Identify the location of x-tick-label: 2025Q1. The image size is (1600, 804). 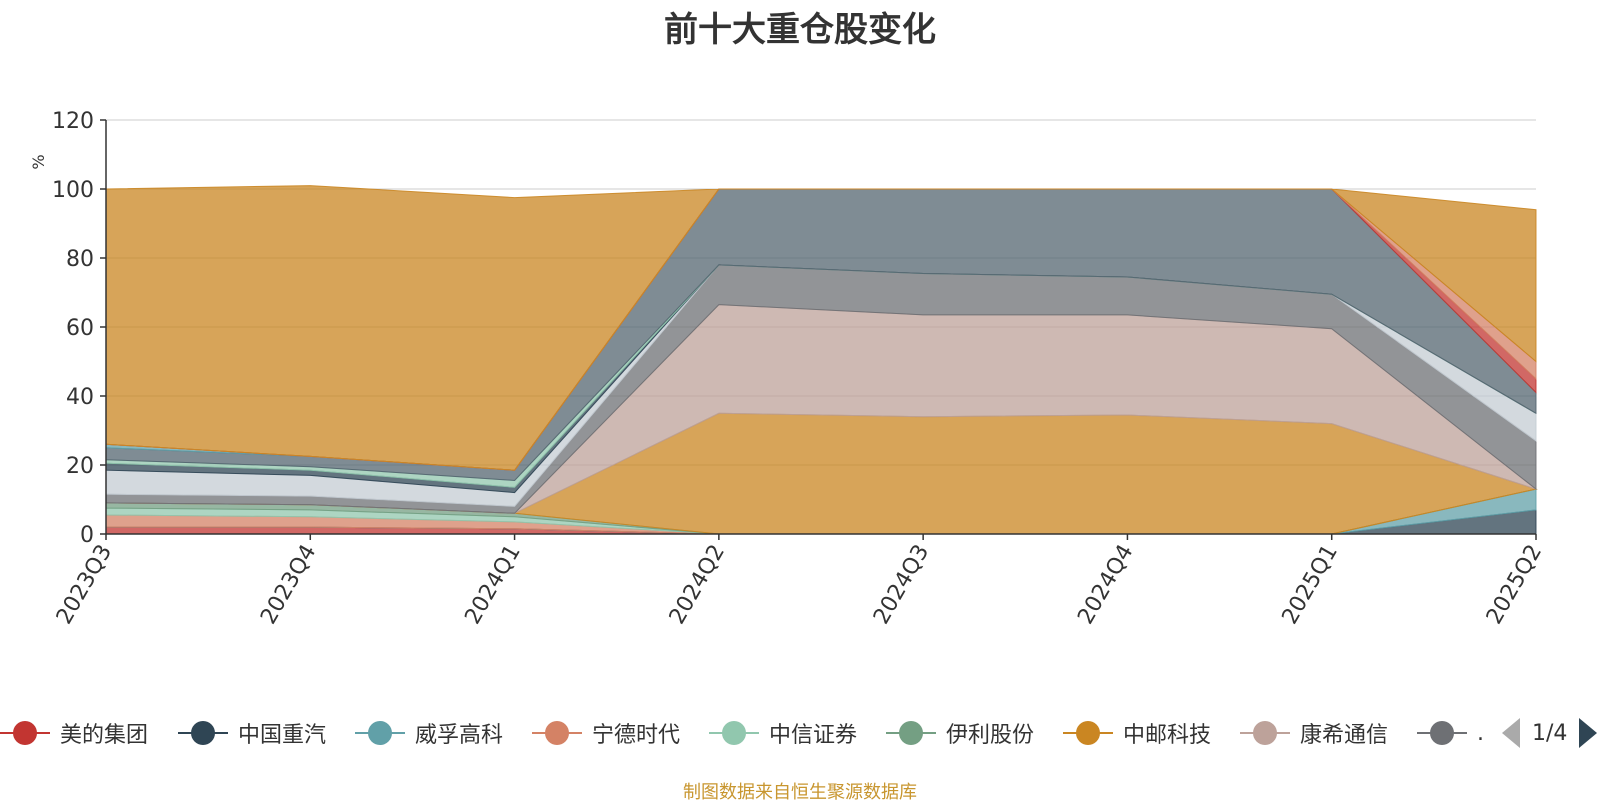
(1310, 585).